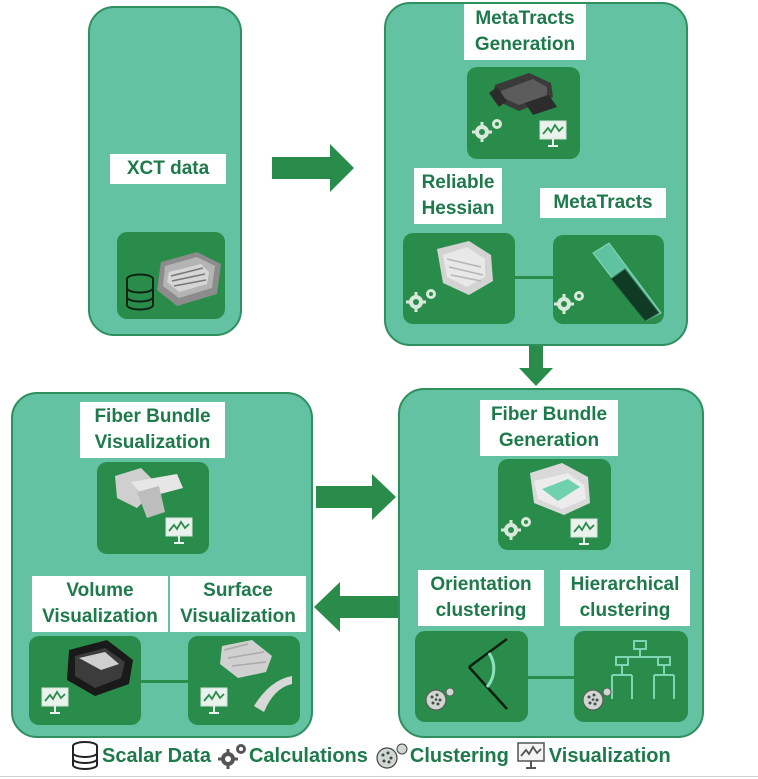 The height and width of the screenshot is (779, 758). Describe the element at coordinates (560, 489) in the screenshot. I see `bundle-volume-icon` at that location.